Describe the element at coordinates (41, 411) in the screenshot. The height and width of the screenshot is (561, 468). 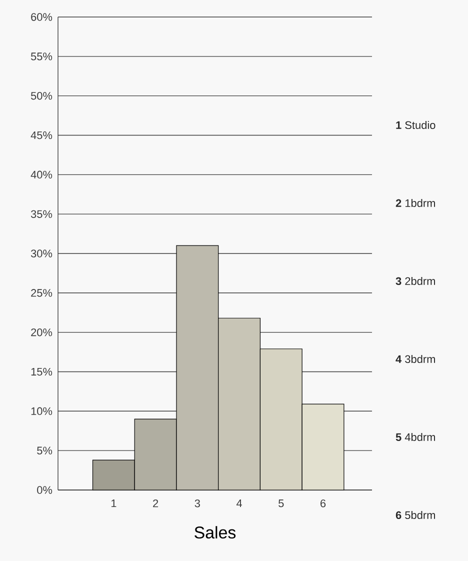
I see `y-tick-label: 10%` at that location.